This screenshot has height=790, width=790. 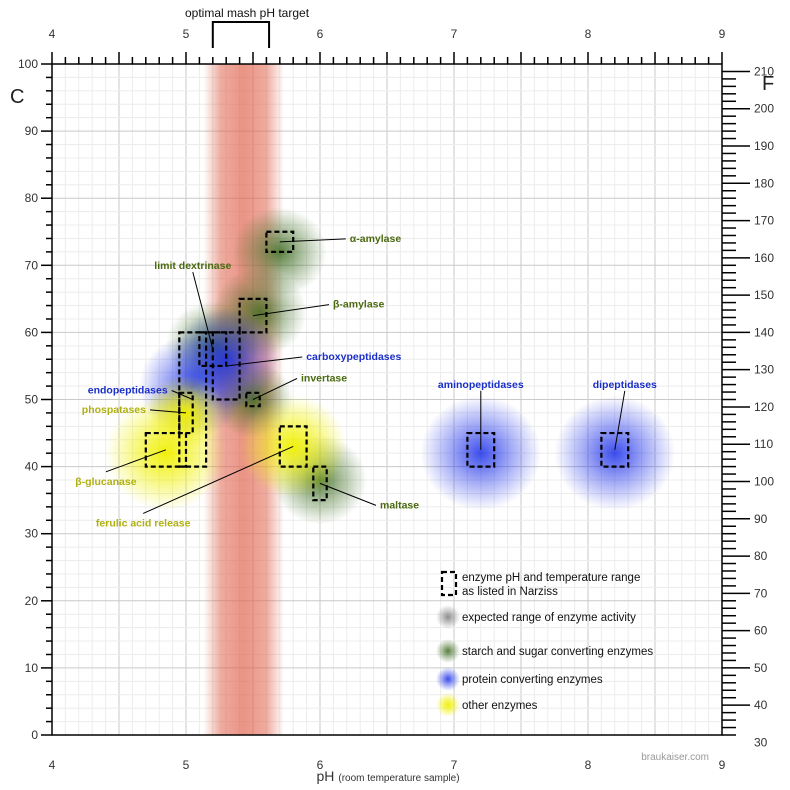 What do you see at coordinates (32, 265) in the screenshot?
I see `y-tick-label-celsius: 70` at bounding box center [32, 265].